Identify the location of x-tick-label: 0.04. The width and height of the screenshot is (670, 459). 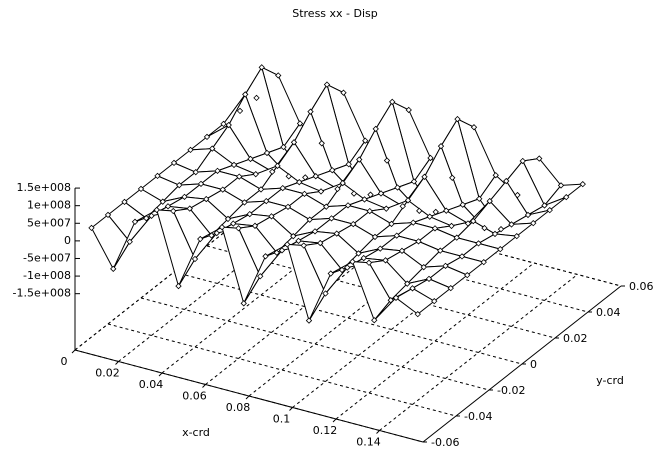
(151, 384).